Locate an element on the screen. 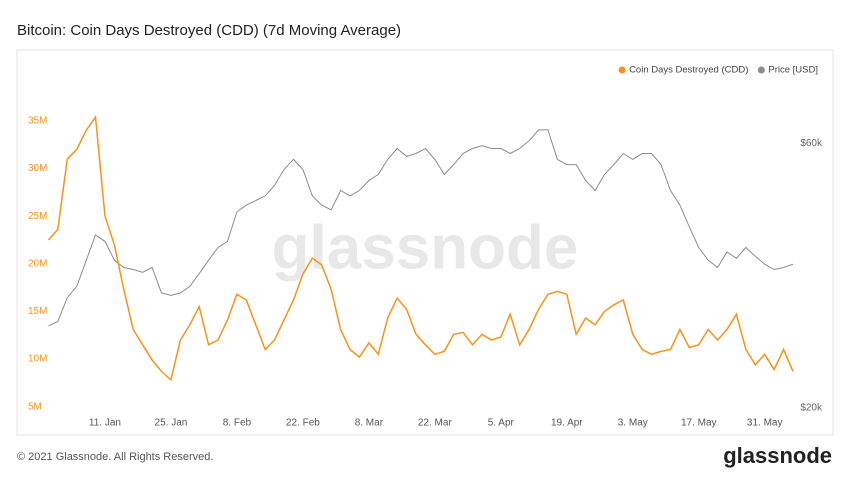 The height and width of the screenshot is (478, 850). footer: © 2021 Glassnode. All Rights Reserved. is located at coordinates (115, 457).